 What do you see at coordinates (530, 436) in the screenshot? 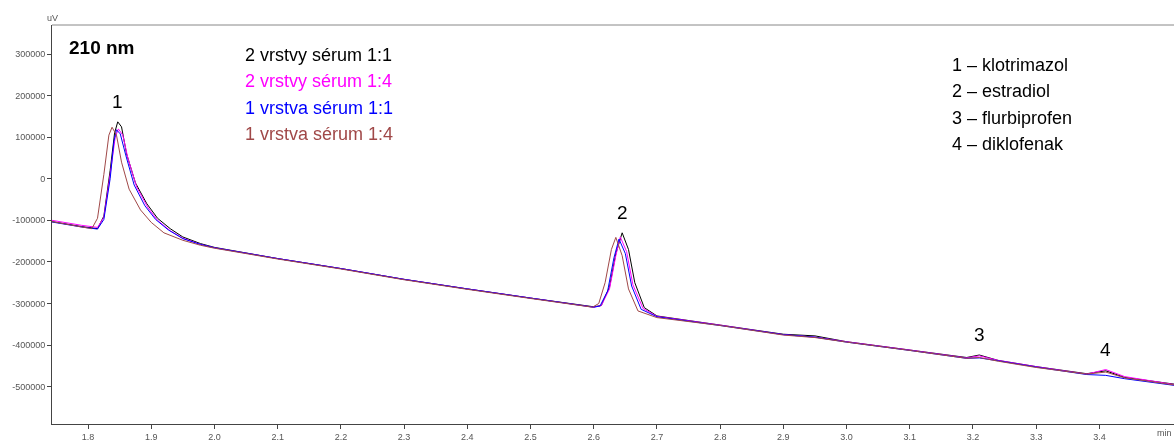
I see `x-tick-label: 2.5` at bounding box center [530, 436].